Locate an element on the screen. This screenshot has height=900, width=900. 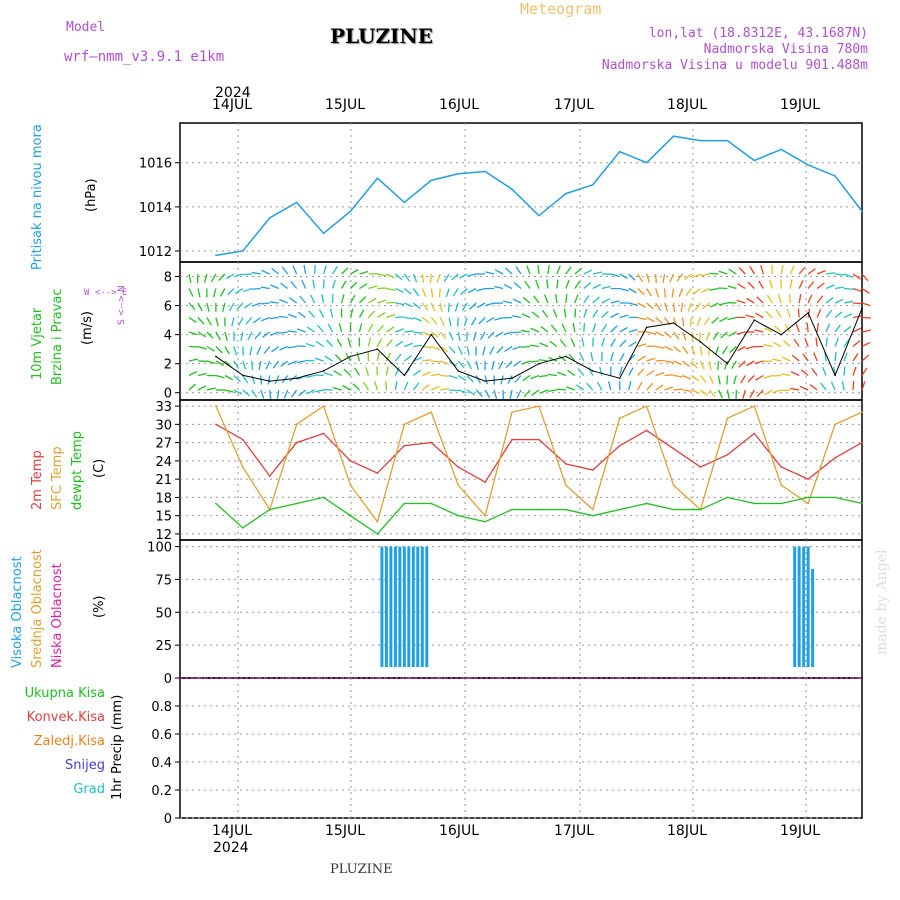
y-tick-label: 24 is located at coordinates (163, 462).